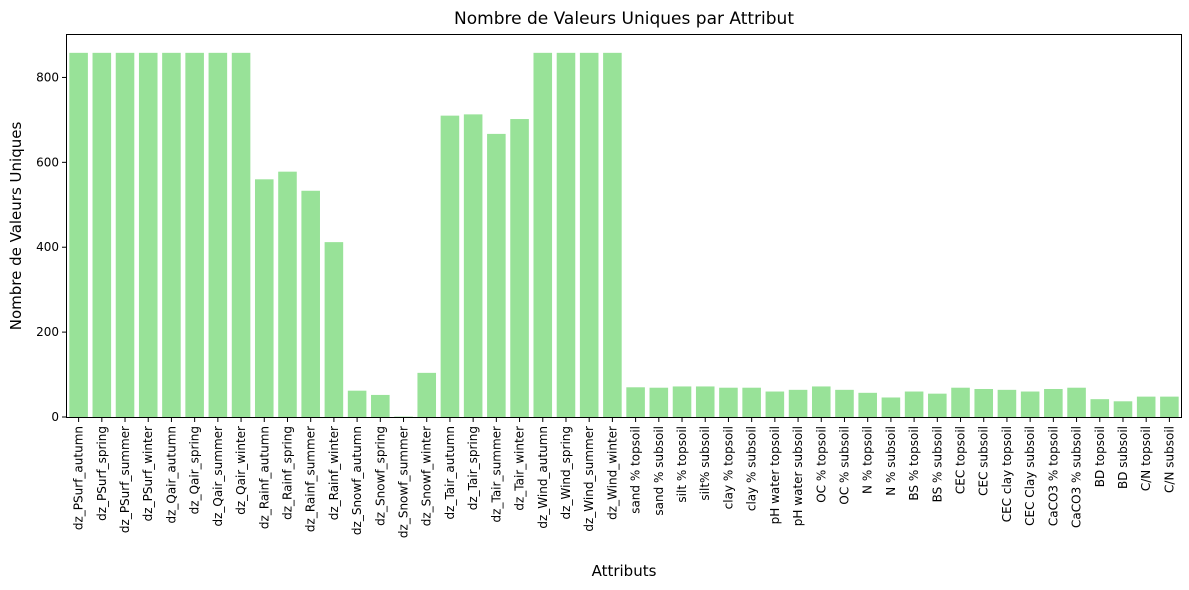 The image size is (1189, 590). Describe the element at coordinates (589, 479) in the screenshot. I see `x-tick-label-22: dz_Wind_summer` at that location.